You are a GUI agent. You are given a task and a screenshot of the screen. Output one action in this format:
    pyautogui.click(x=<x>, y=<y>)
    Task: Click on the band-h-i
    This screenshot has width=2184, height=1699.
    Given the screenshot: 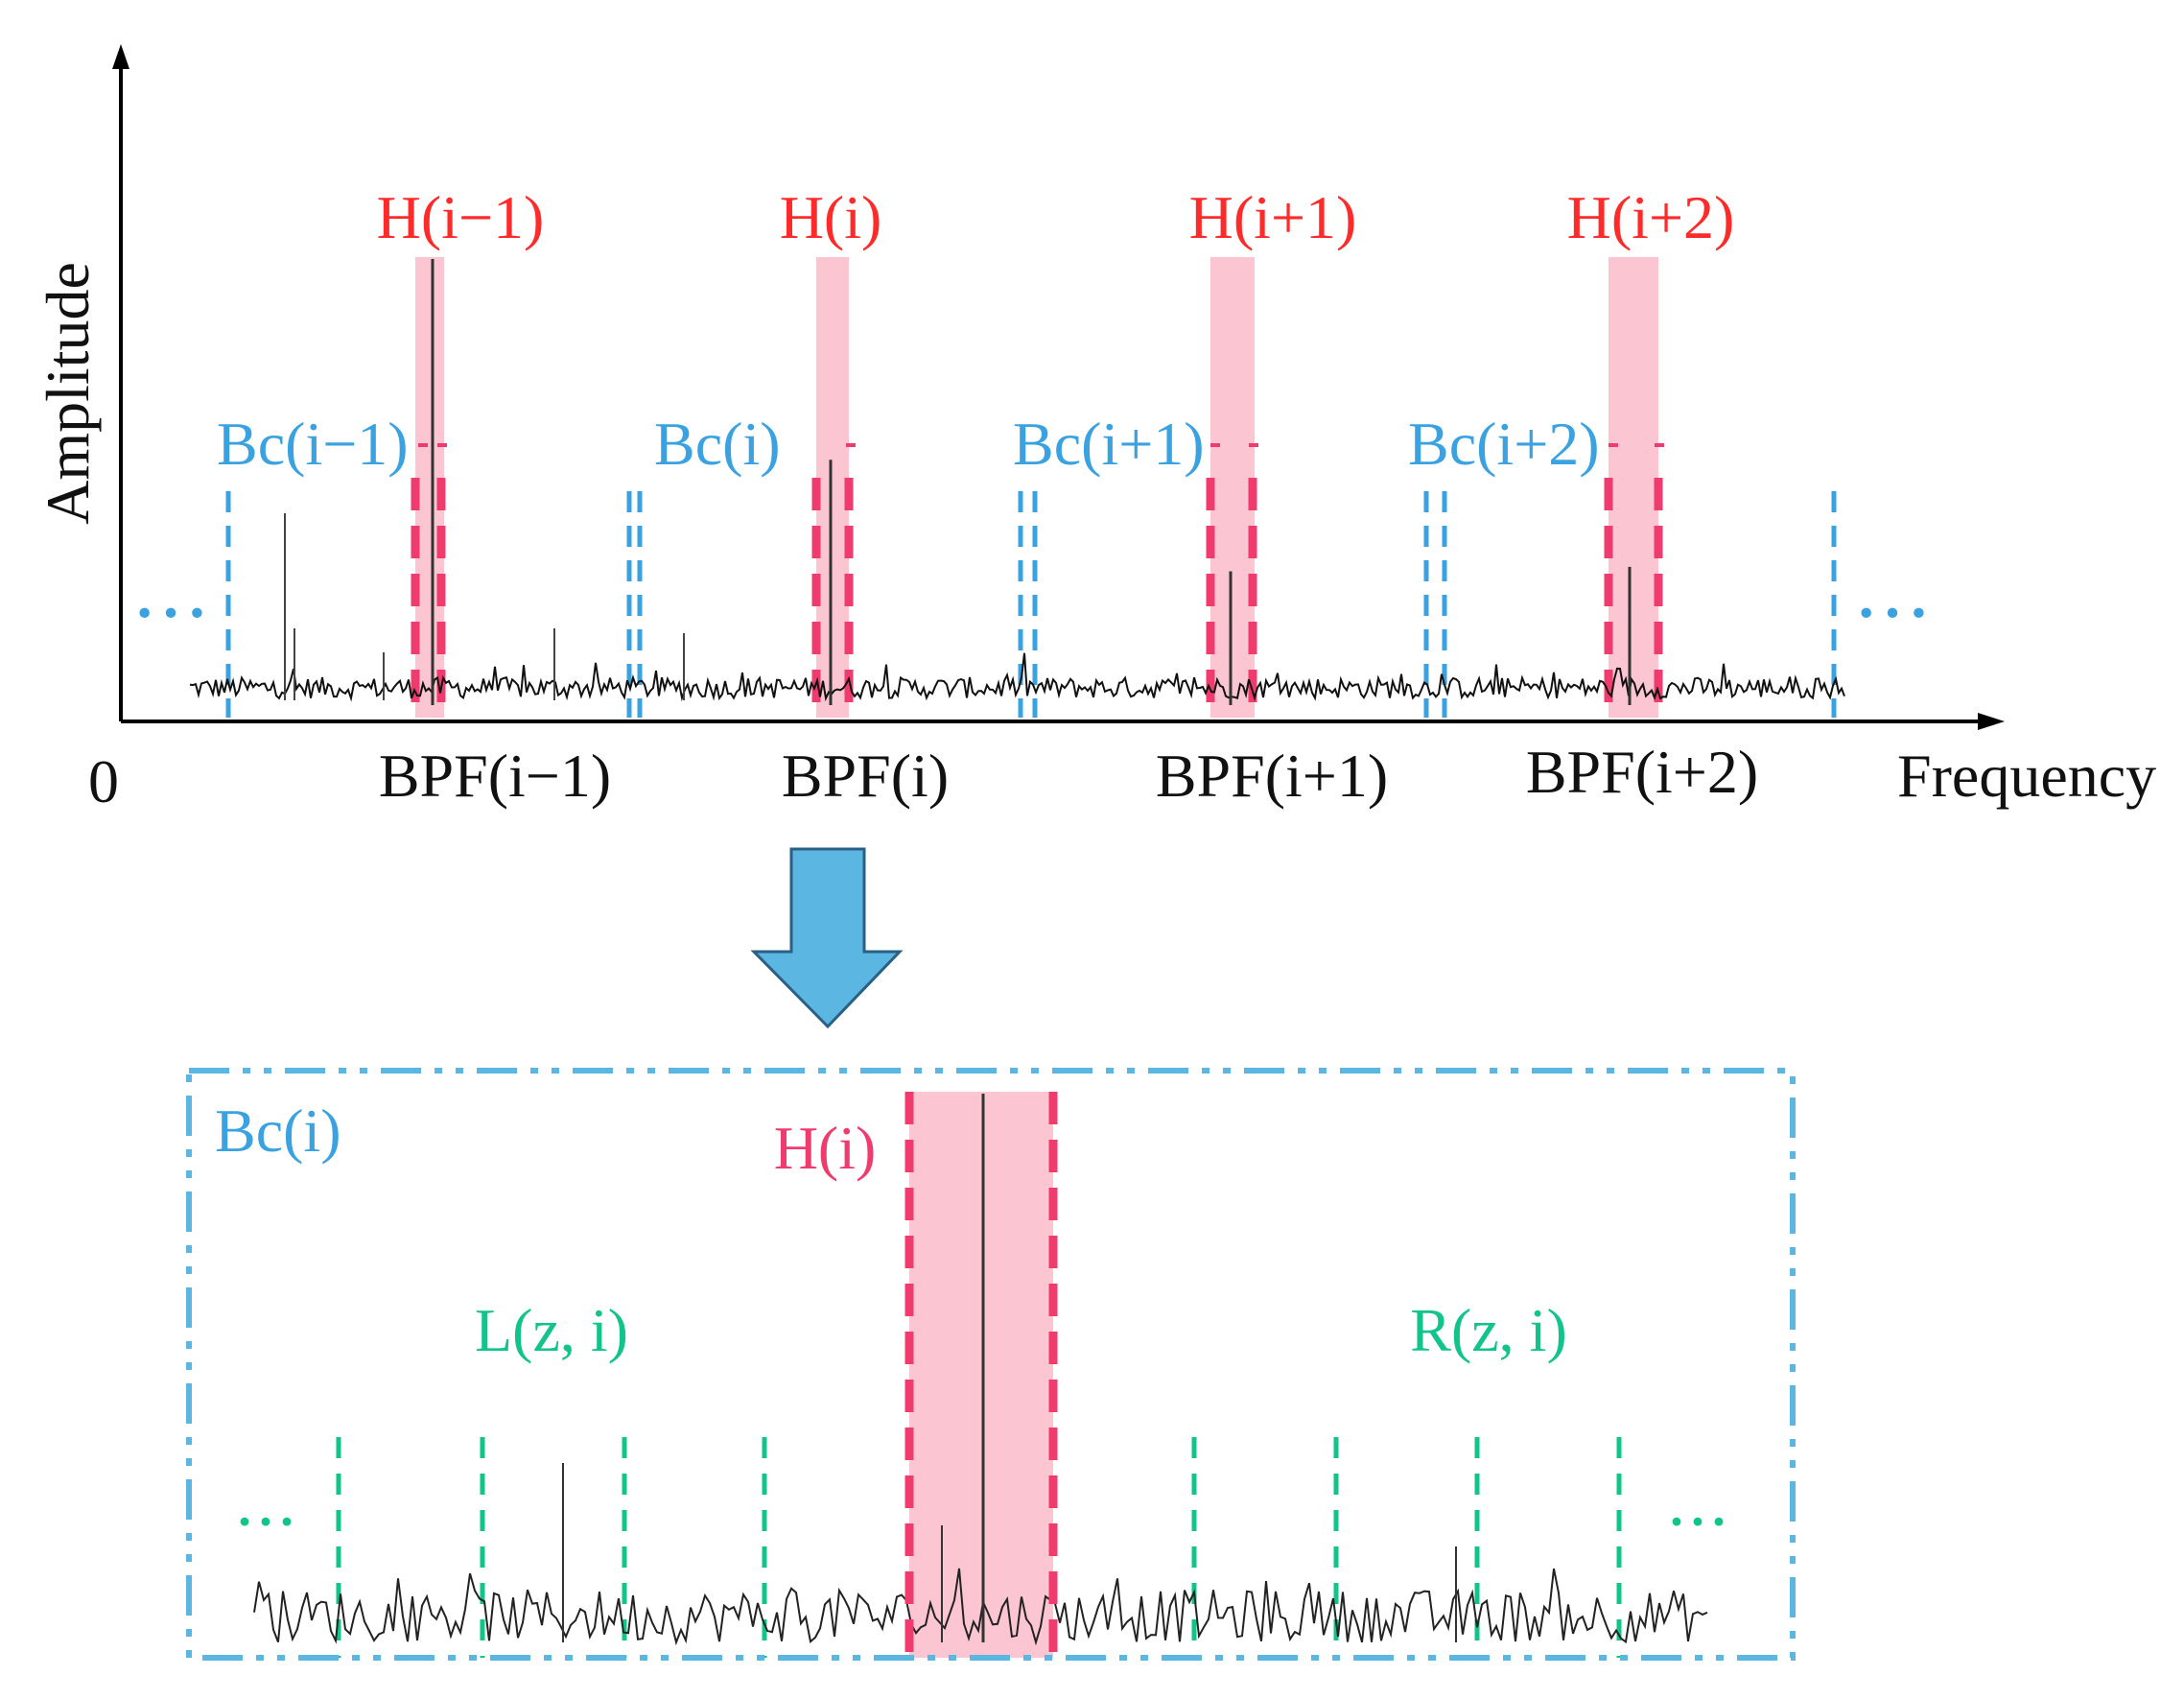 What is the action you would take?
    pyautogui.click(x=833, y=487)
    